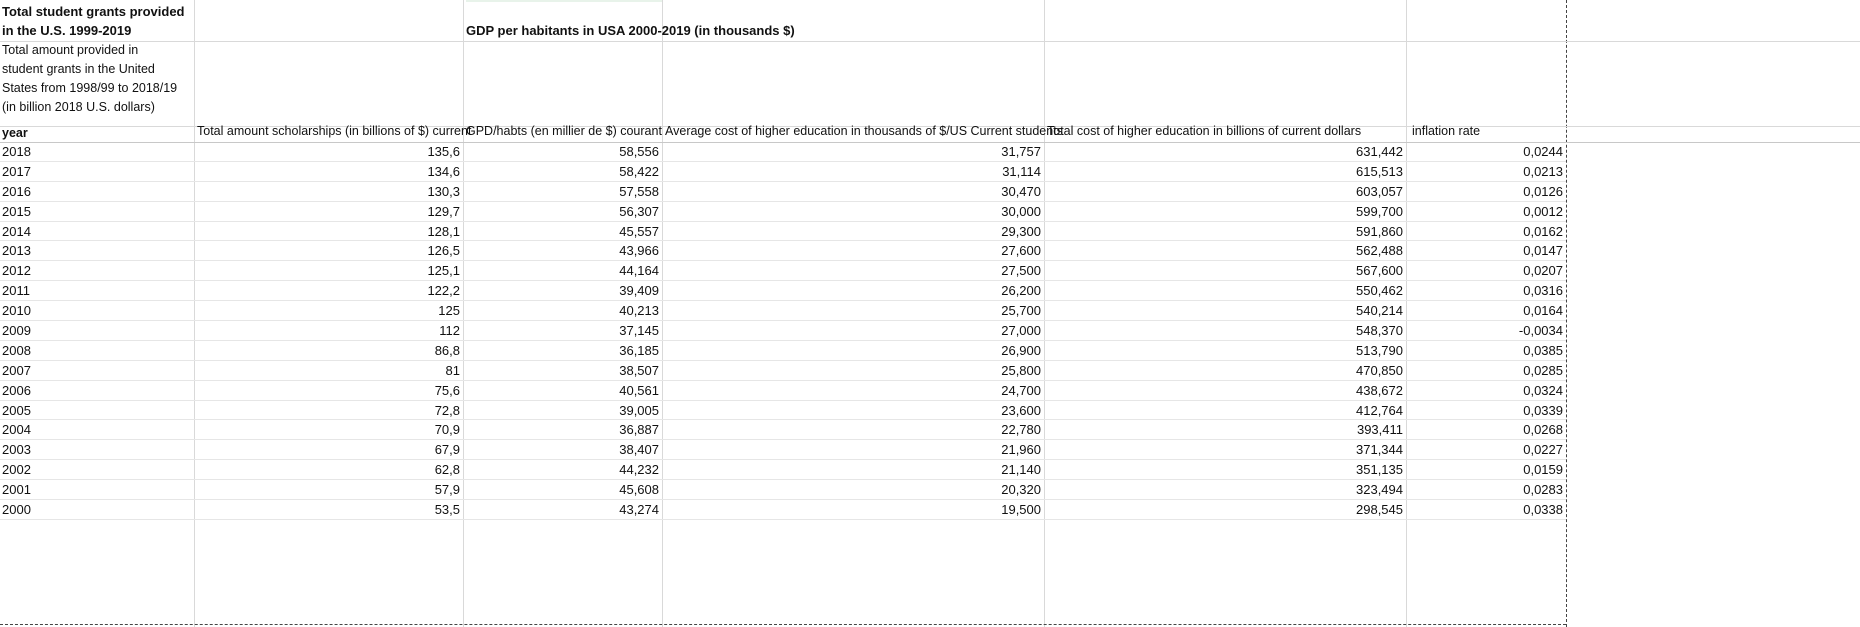 This screenshot has width=1860, height=627. What do you see at coordinates (1543, 291) in the screenshot?
I see `cell-inflation: 0,0316` at bounding box center [1543, 291].